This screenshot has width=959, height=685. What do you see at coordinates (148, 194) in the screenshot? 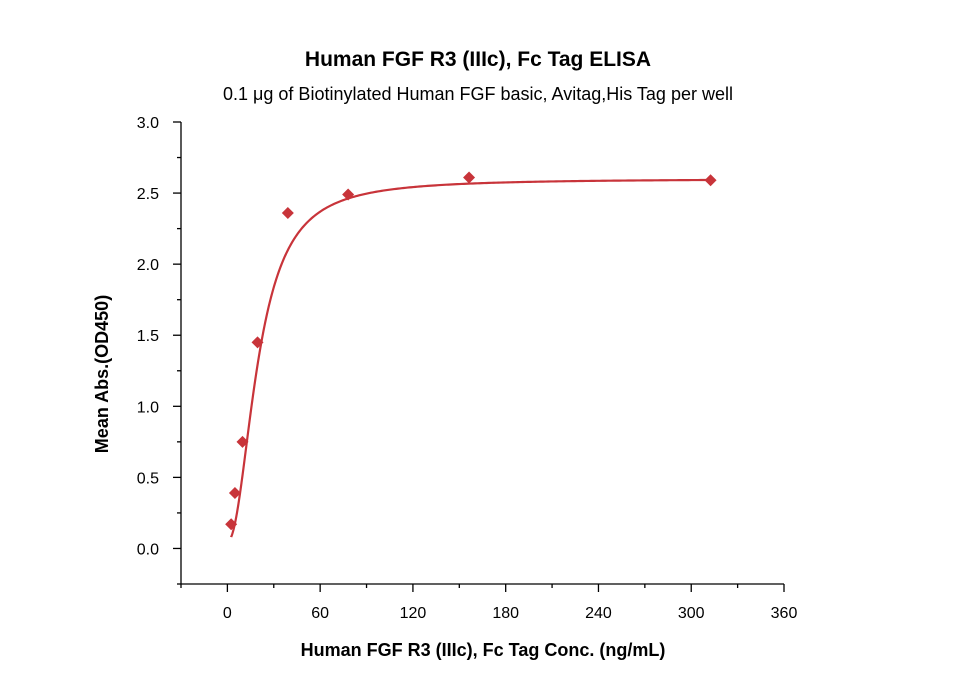
I see `y-tick-label: 2.5` at bounding box center [148, 194].